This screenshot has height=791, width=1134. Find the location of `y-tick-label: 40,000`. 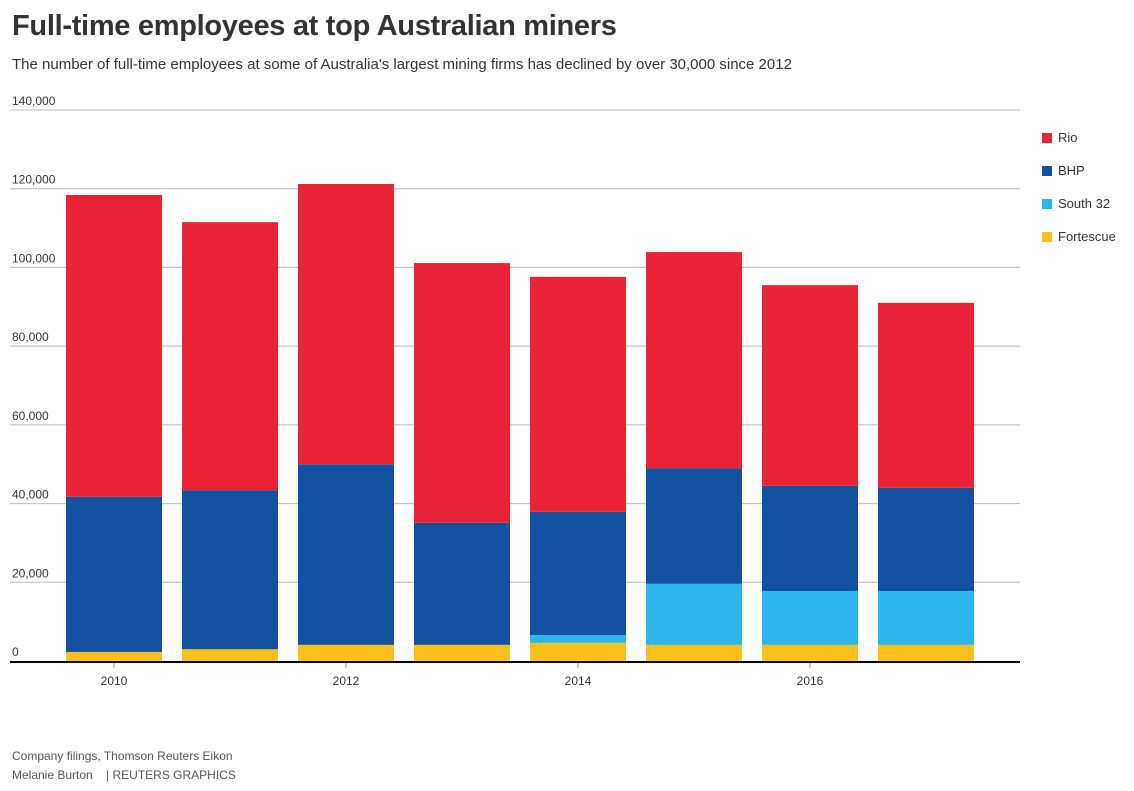

y-tick-label: 40,000 is located at coordinates (30, 495).